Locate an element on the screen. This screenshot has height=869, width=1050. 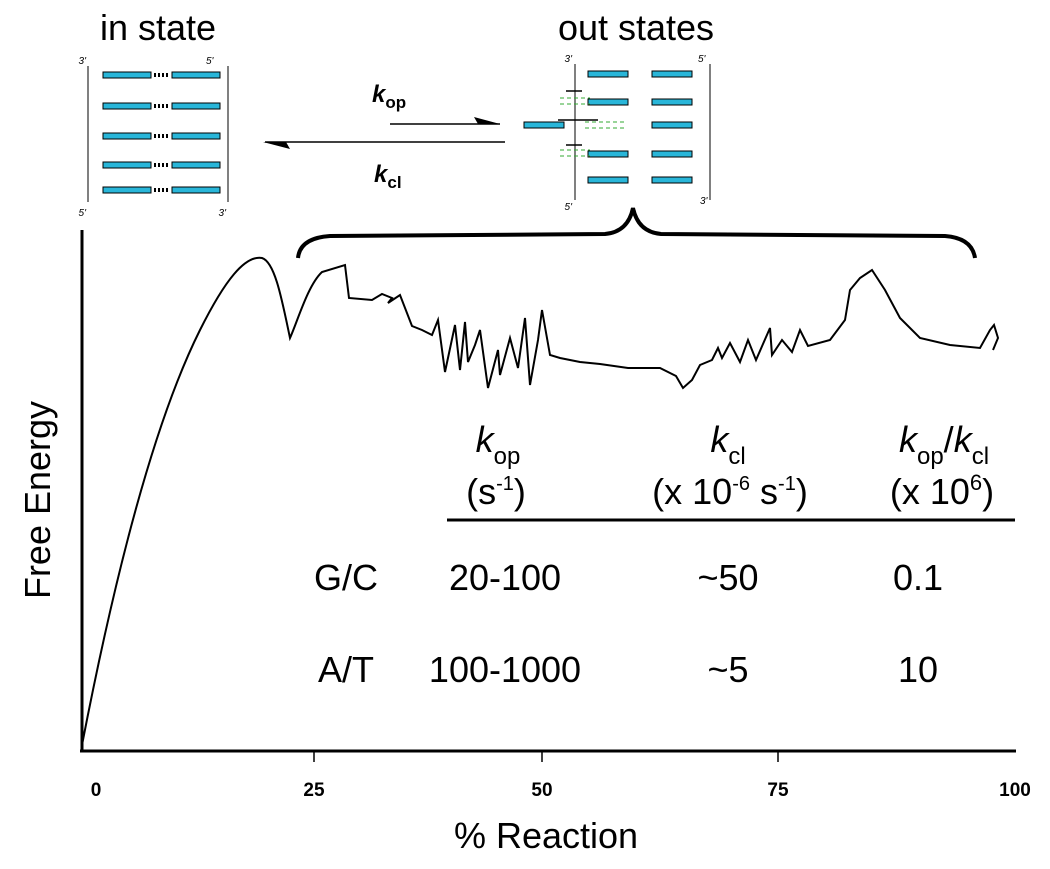
header-part: -6 is located at coordinates (741, 484).